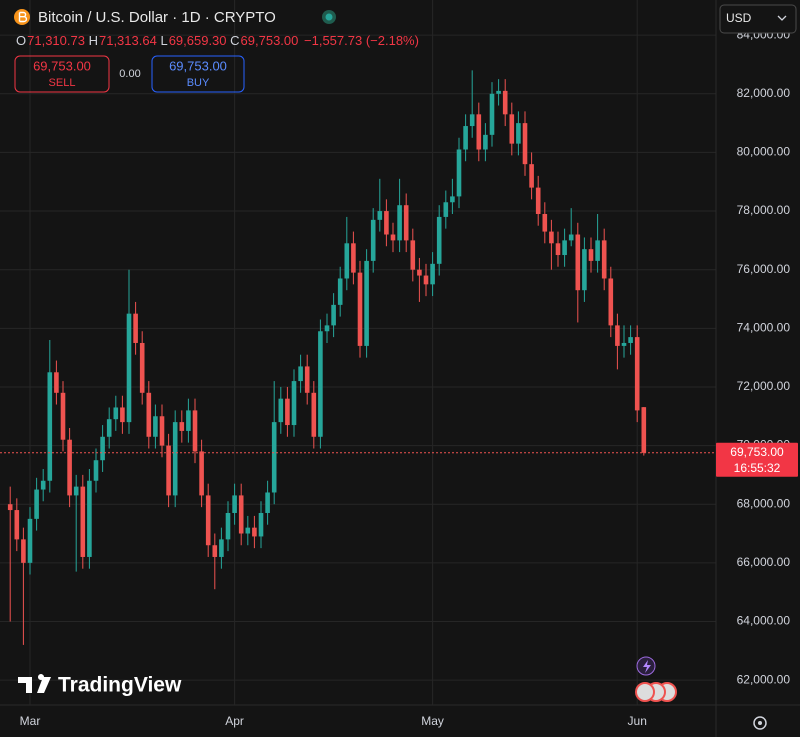  Describe the element at coordinates (764, 327) in the screenshot. I see `y-tick-label: 74,000.00` at that location.